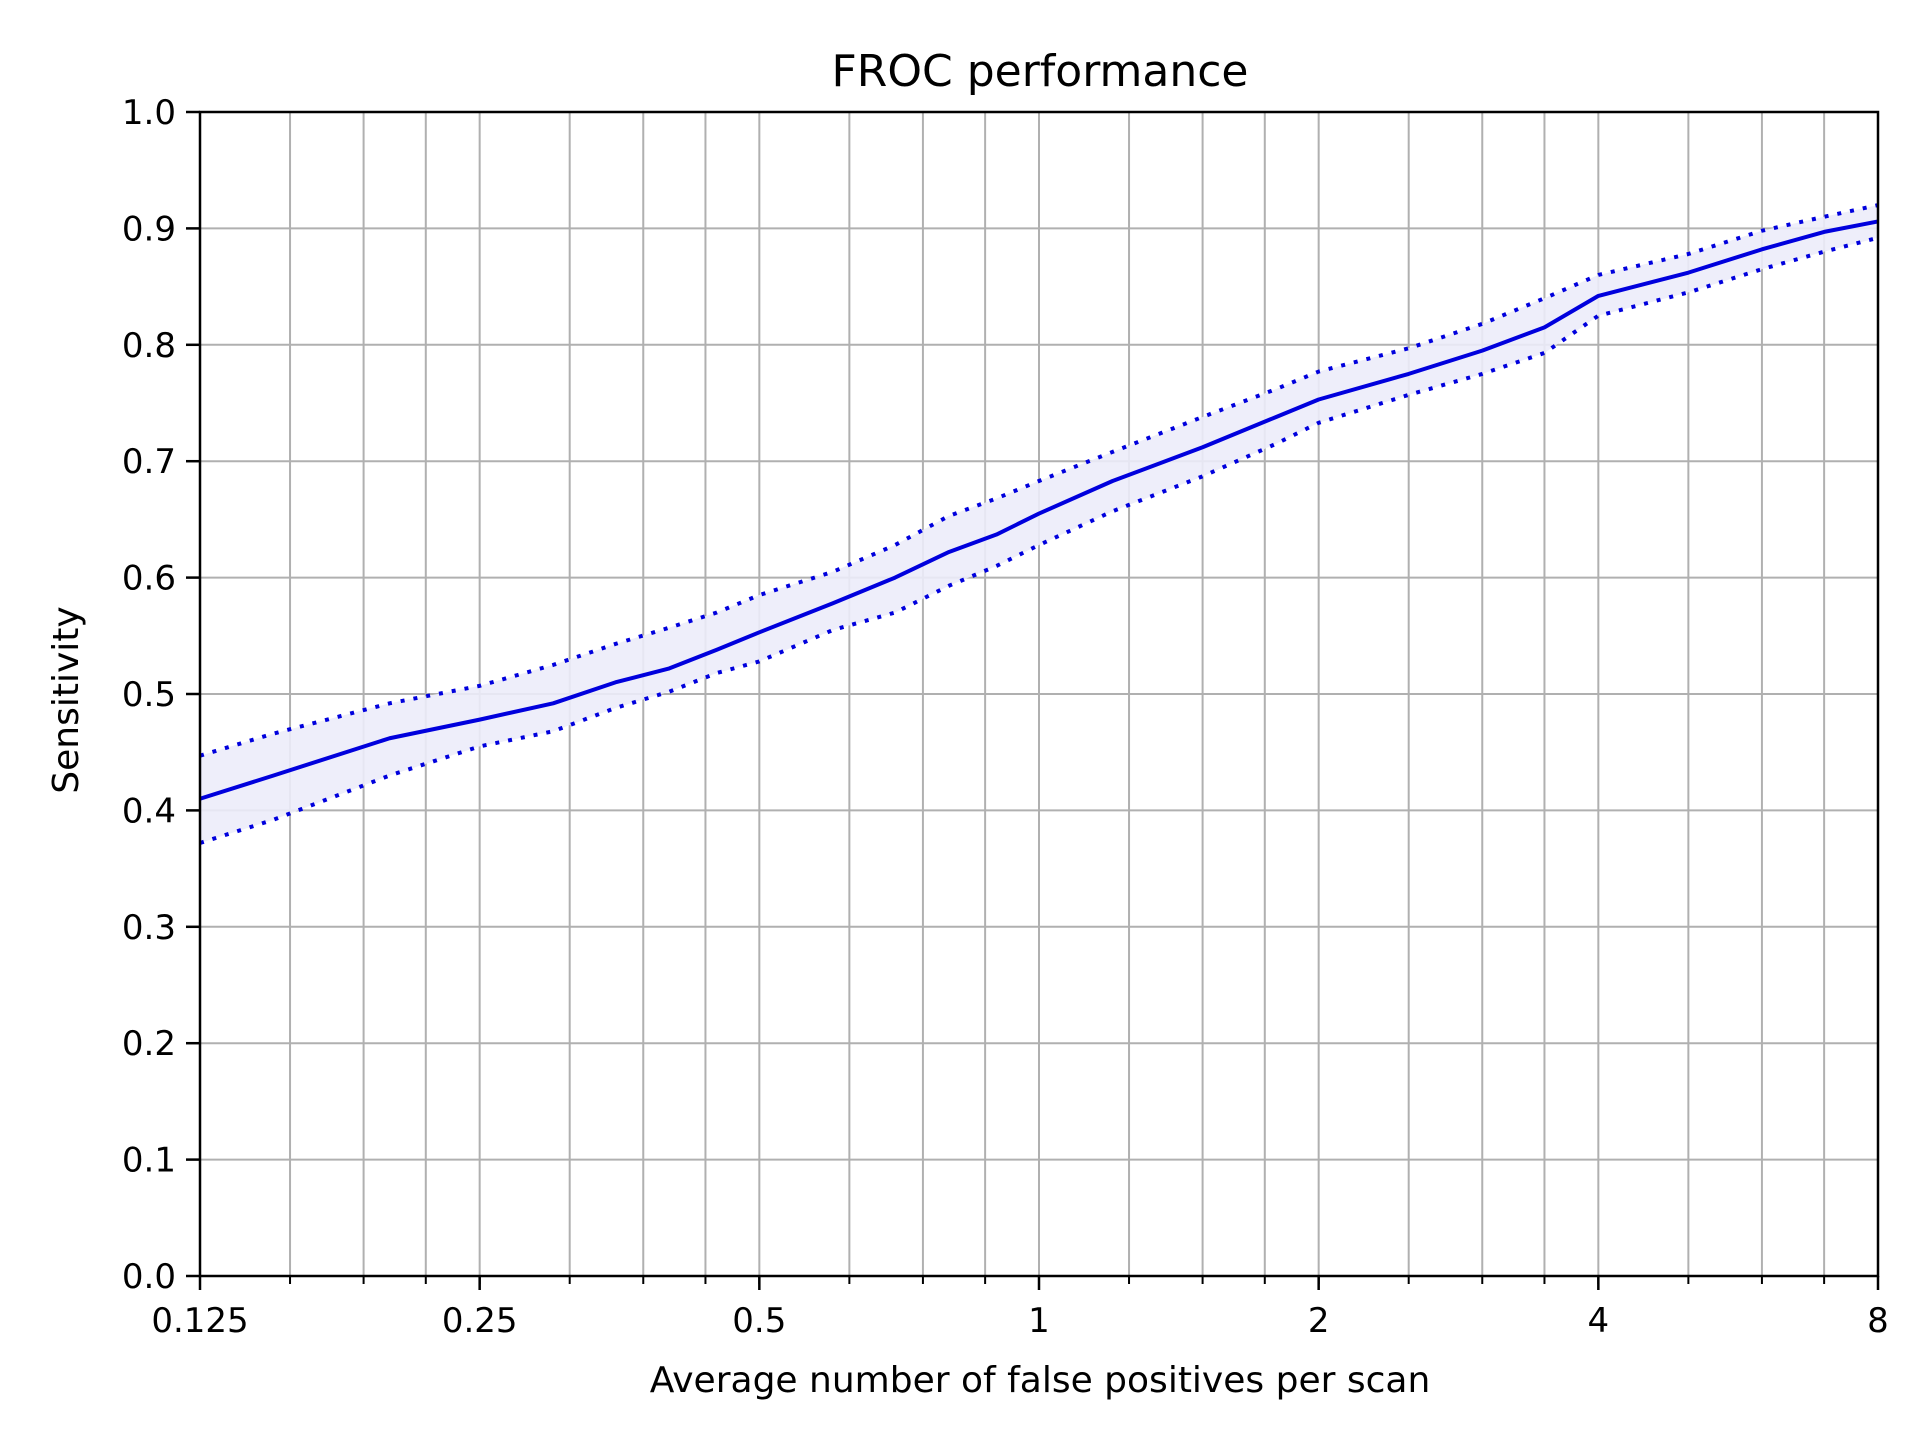  I want to click on y-tick-label: 0.7, so click(149, 462).